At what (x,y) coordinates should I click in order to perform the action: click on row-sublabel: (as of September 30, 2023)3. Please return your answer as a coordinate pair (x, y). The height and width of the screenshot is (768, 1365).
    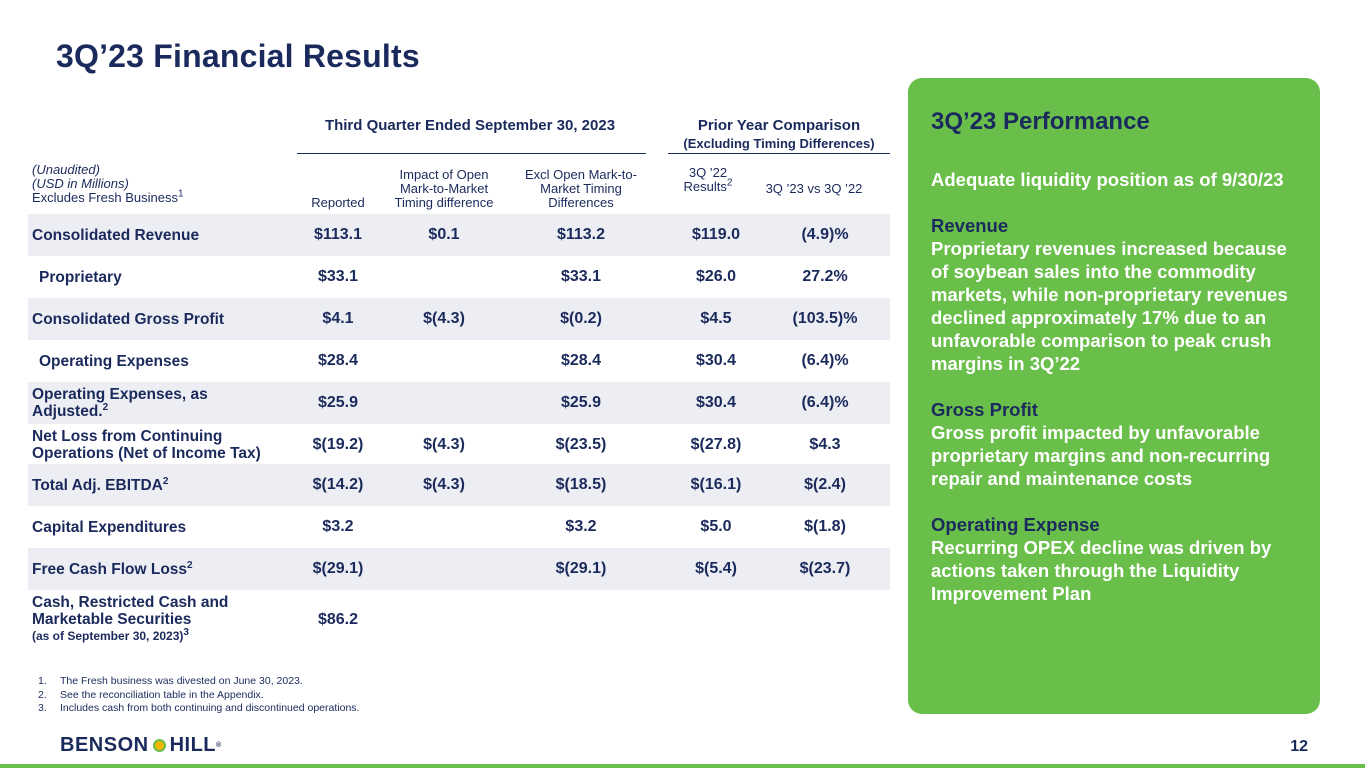
    Looking at the image, I should click on (110, 635).